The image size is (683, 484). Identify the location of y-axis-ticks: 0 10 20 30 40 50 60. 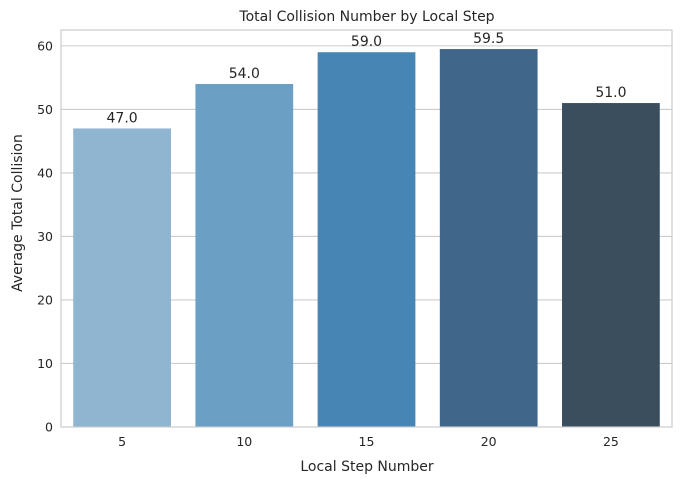
(45, 236).